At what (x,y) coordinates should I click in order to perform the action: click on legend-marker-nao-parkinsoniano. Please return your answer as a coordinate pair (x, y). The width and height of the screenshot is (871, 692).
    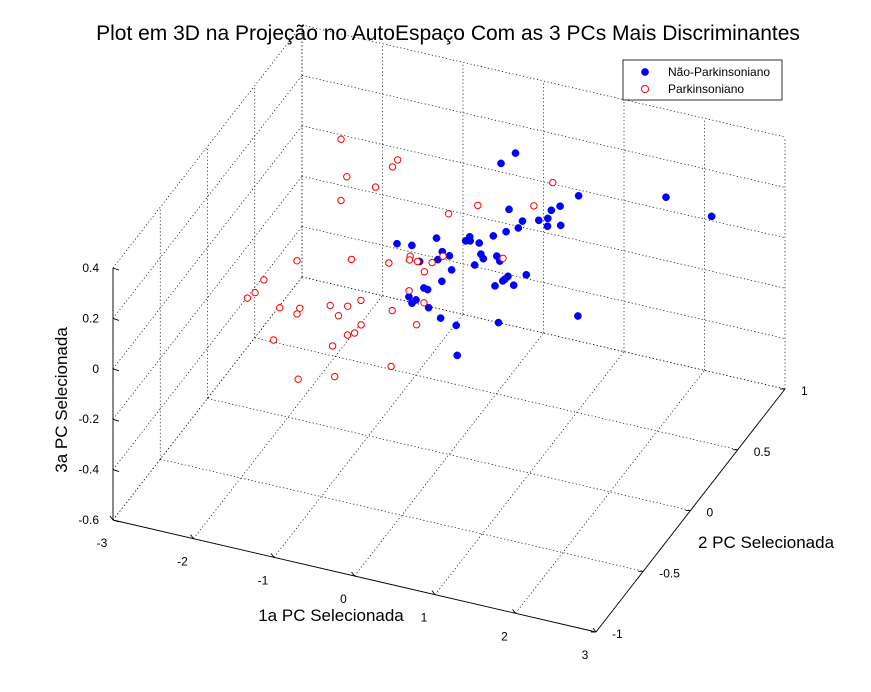
    Looking at the image, I should click on (645, 72).